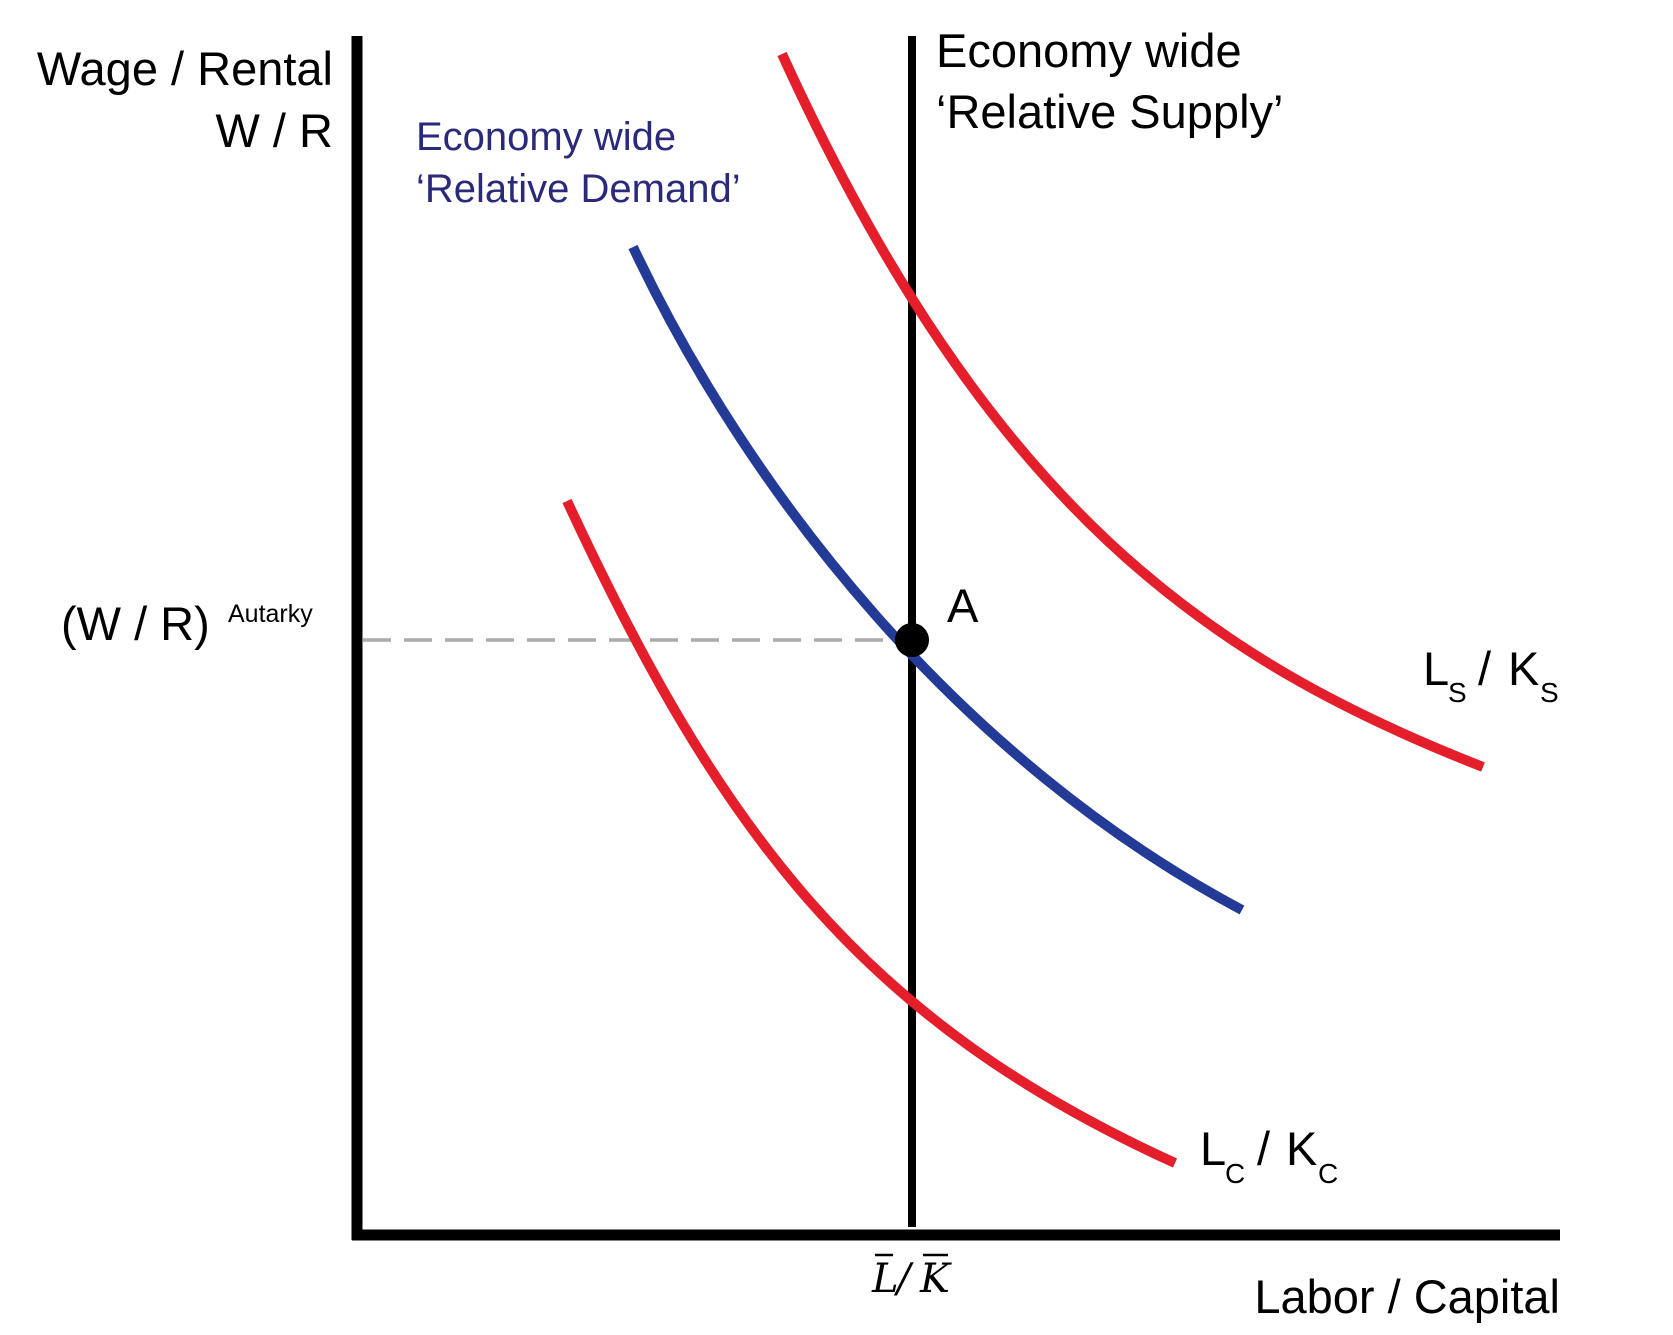 This screenshot has width=1673, height=1335. I want to click on lc-kc-label-L: L, so click(1213, 1148).